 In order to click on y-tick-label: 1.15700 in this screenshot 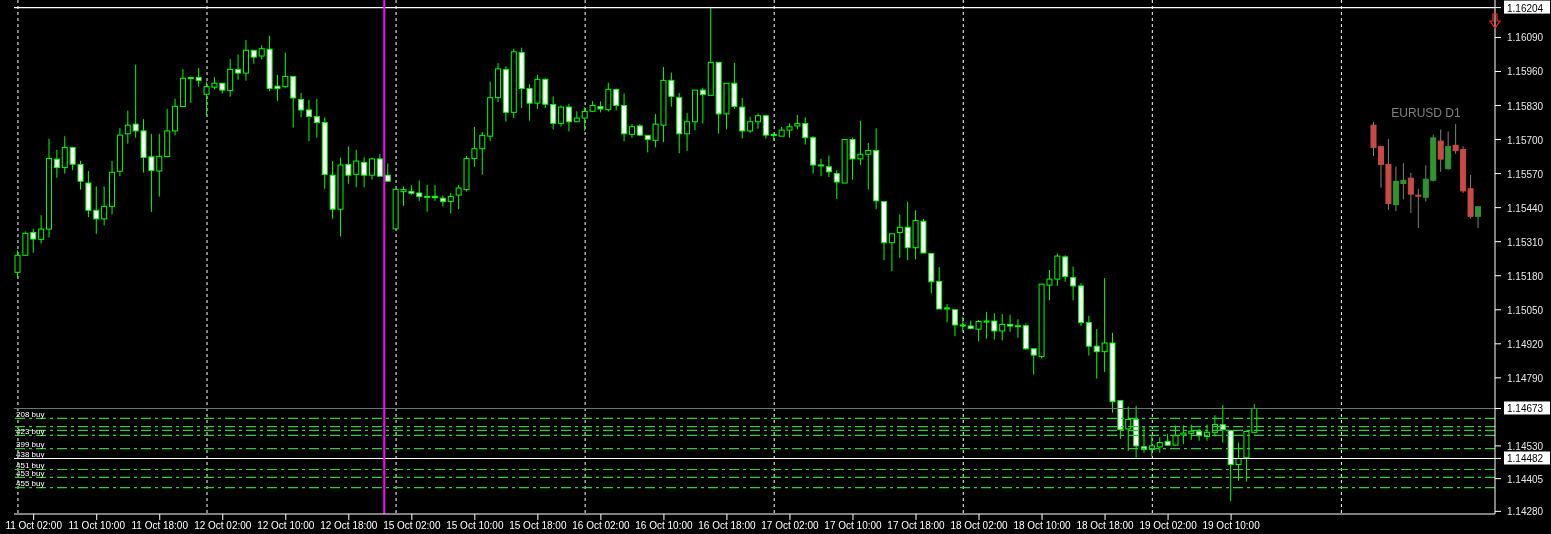, I will do `click(1525, 140)`.